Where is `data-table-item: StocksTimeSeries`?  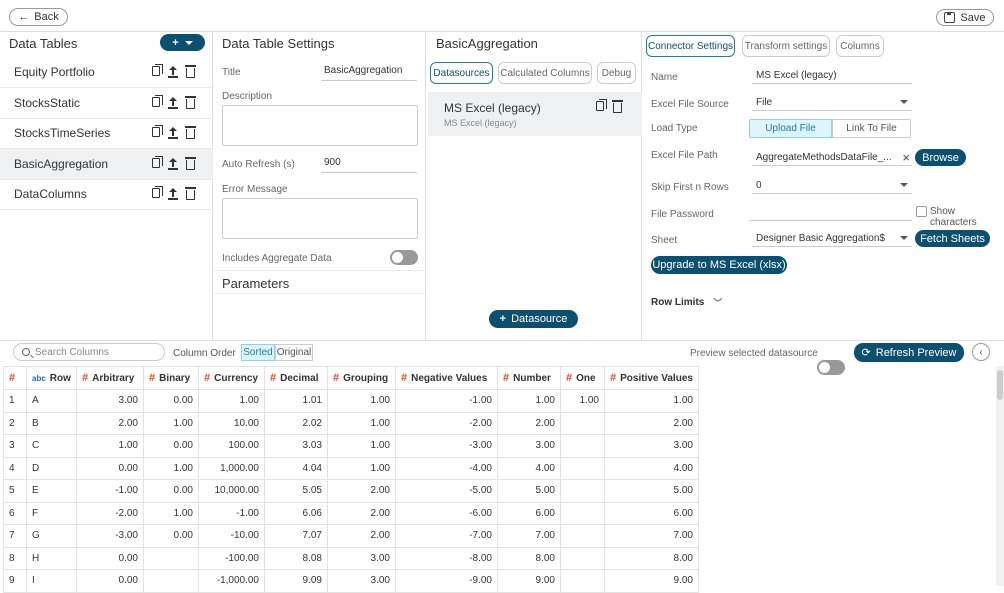 data-table-item: StocksTimeSeries is located at coordinates (106, 133).